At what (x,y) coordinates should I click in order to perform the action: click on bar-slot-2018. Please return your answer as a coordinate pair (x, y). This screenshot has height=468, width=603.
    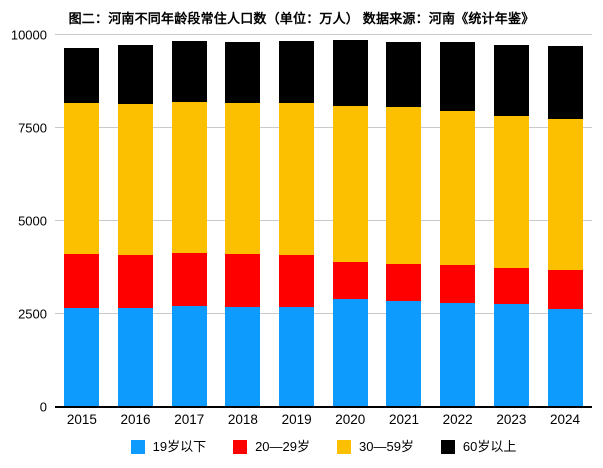
    Looking at the image, I should click on (243, 221).